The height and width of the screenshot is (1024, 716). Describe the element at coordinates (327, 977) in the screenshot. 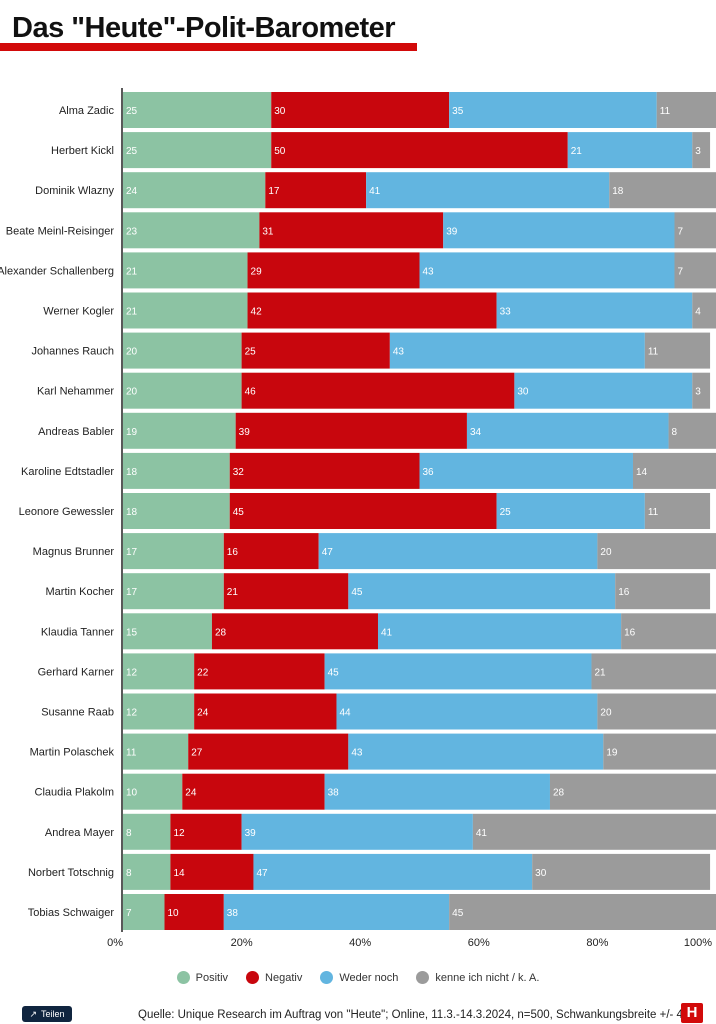

I see `legend-swatch-weder-noch` at that location.